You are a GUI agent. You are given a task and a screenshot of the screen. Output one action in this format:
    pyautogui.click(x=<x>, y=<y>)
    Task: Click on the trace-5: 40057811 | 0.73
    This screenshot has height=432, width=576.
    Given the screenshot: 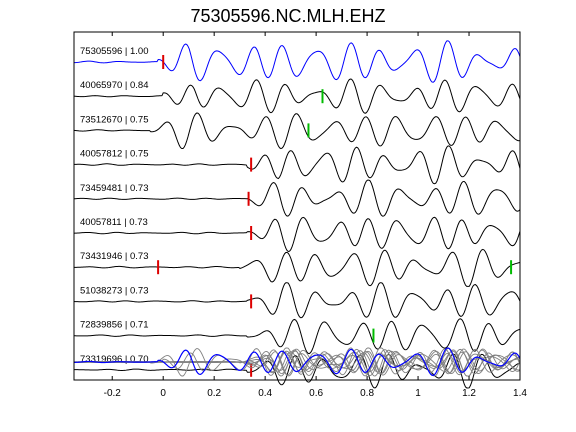 What is the action you would take?
    pyautogui.click(x=297, y=234)
    